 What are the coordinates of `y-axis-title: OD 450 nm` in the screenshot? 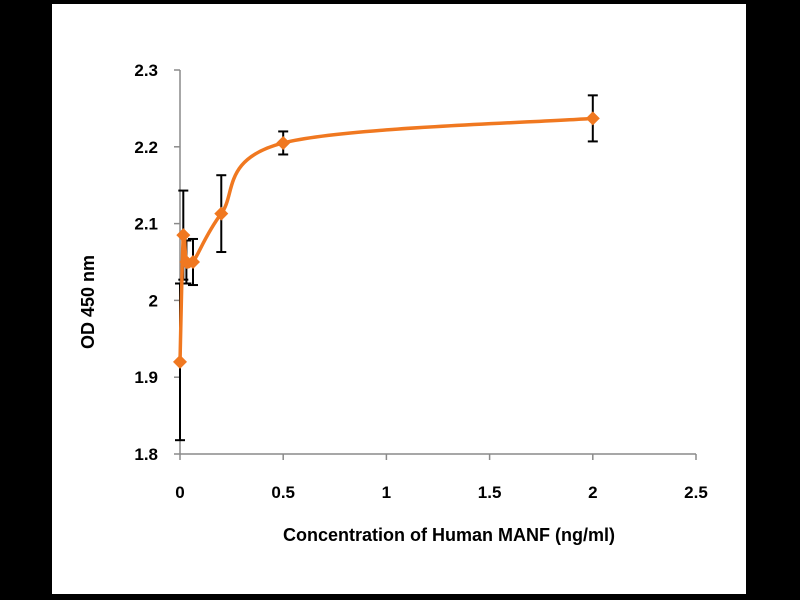 It's located at (88, 302).